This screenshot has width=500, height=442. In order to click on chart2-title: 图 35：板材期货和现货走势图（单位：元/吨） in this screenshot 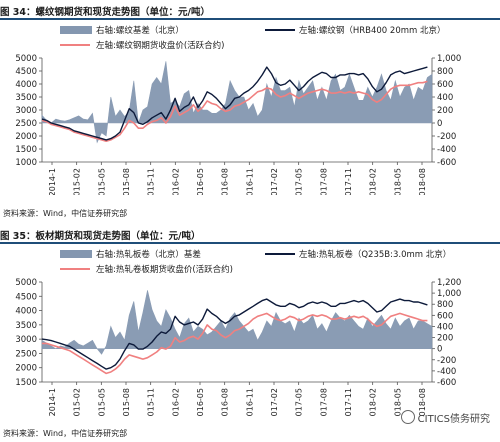, I will do `click(100, 236)`.